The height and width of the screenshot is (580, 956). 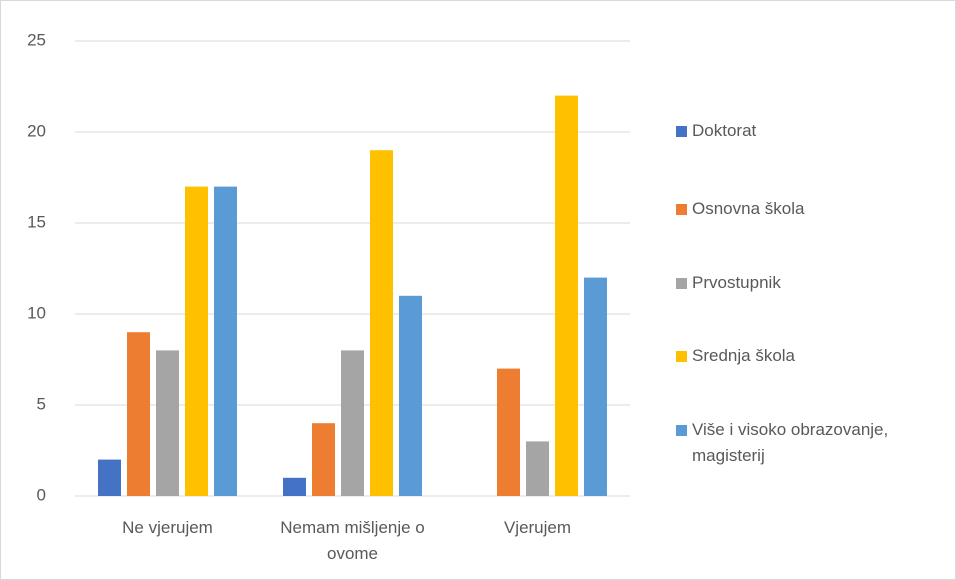 What do you see at coordinates (41, 403) in the screenshot?
I see `y-tick-label: 5` at bounding box center [41, 403].